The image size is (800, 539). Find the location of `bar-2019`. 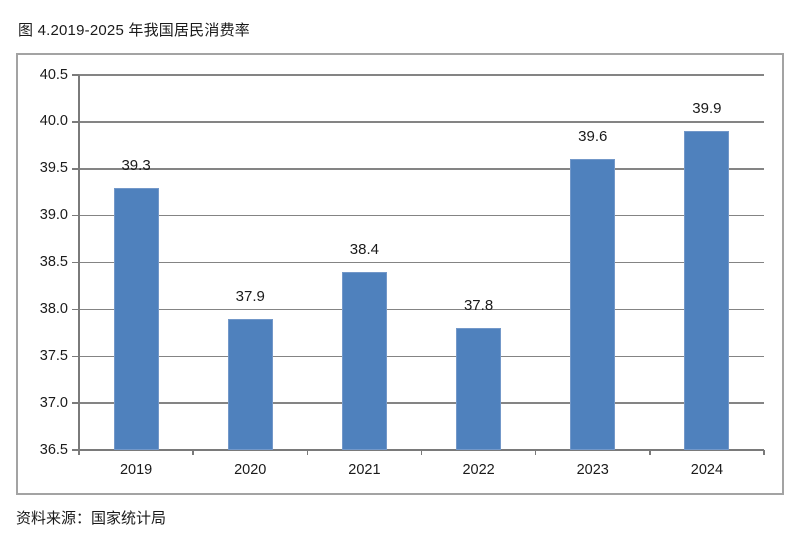

bar-2019 is located at coordinates (136, 318).